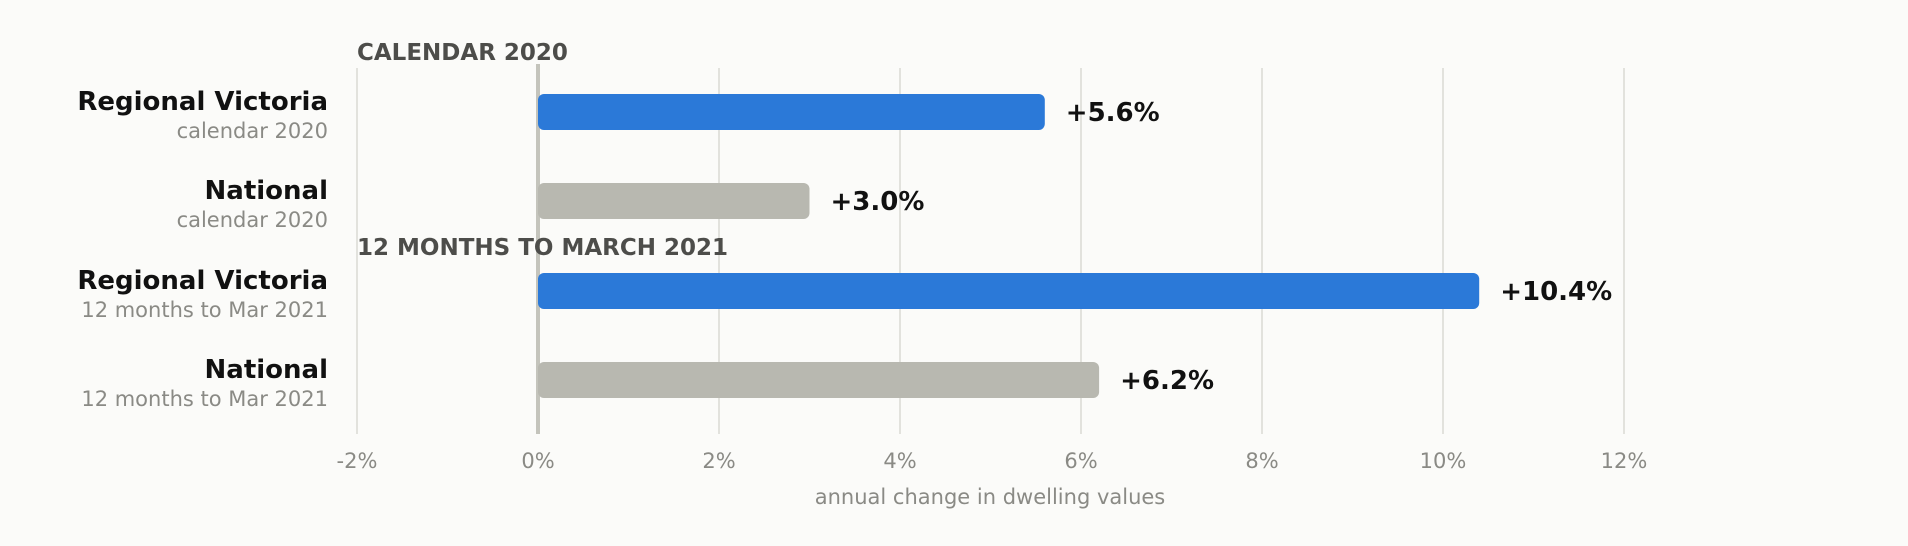 The height and width of the screenshot is (546, 1908). What do you see at coordinates (899, 461) in the screenshot?
I see `x-tick-label: 4%` at bounding box center [899, 461].